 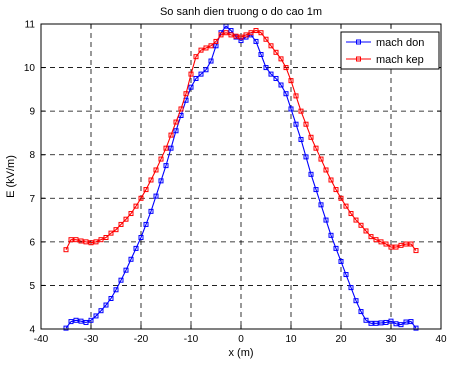 What do you see at coordinates (385, 43) in the screenshot?
I see `legend-item: mach don` at bounding box center [385, 43].